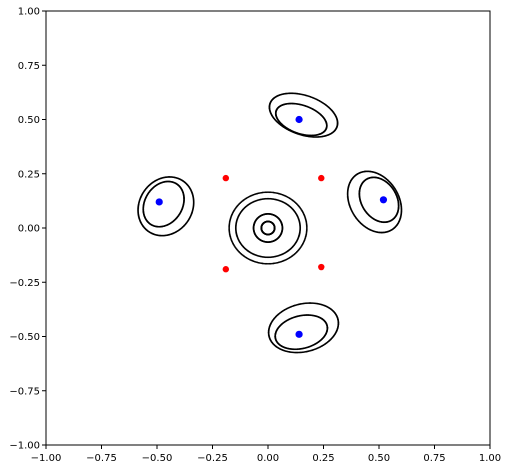  What do you see at coordinates (101, 458) in the screenshot?
I see `x-tick-label: −0.75` at bounding box center [101, 458].